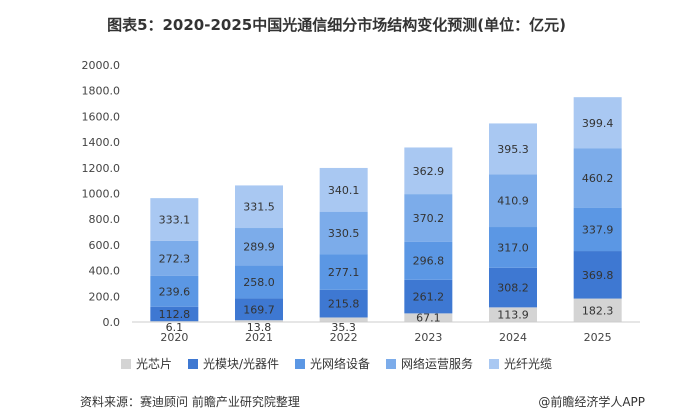 The width and height of the screenshot is (673, 418). I want to click on y-tick-label: 1200.0, so click(101, 168).